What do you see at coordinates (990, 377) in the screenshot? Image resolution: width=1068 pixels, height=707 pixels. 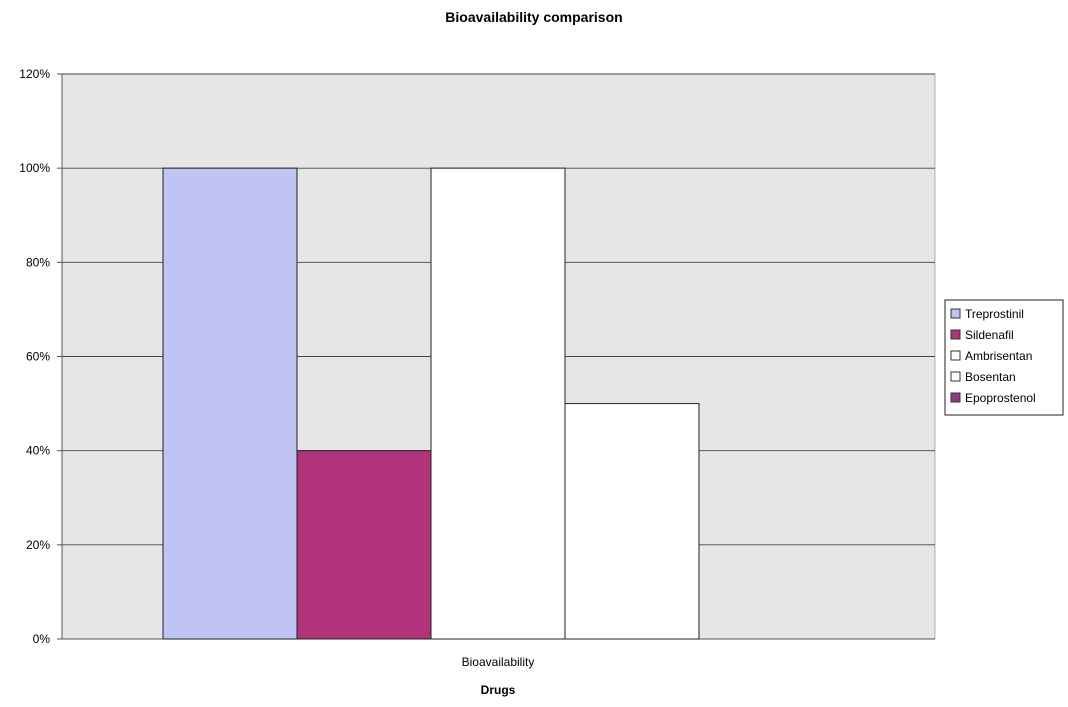 I see `legend-label: Bosentan` at bounding box center [990, 377].